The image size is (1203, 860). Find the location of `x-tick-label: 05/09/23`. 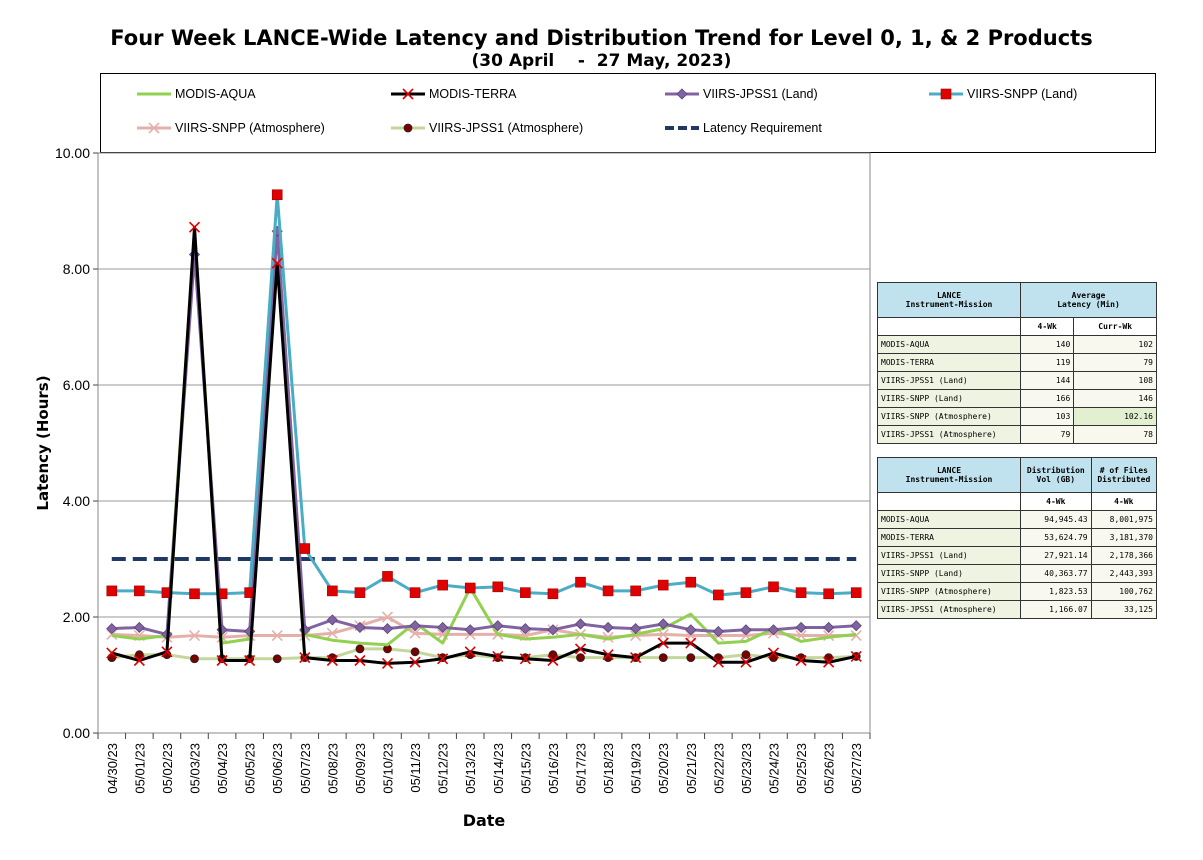

x-tick-label: 05/09/23 is located at coordinates (360, 768).